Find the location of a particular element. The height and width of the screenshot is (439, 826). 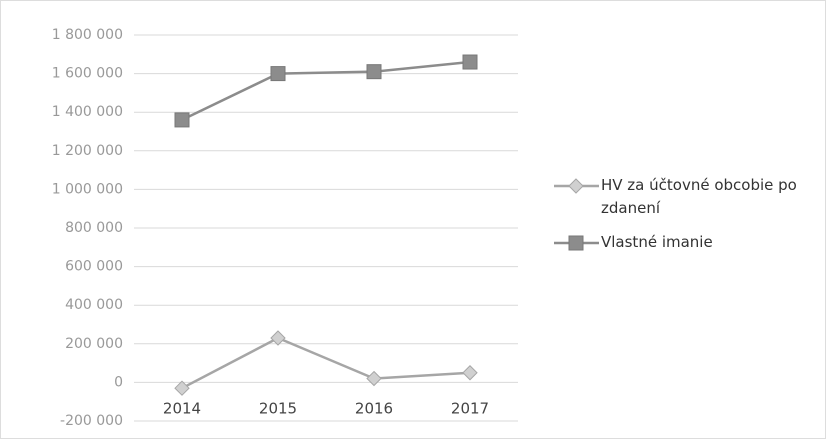

legend-label: HV za účtovné obcobie po zdanení is located at coordinates (699, 196).